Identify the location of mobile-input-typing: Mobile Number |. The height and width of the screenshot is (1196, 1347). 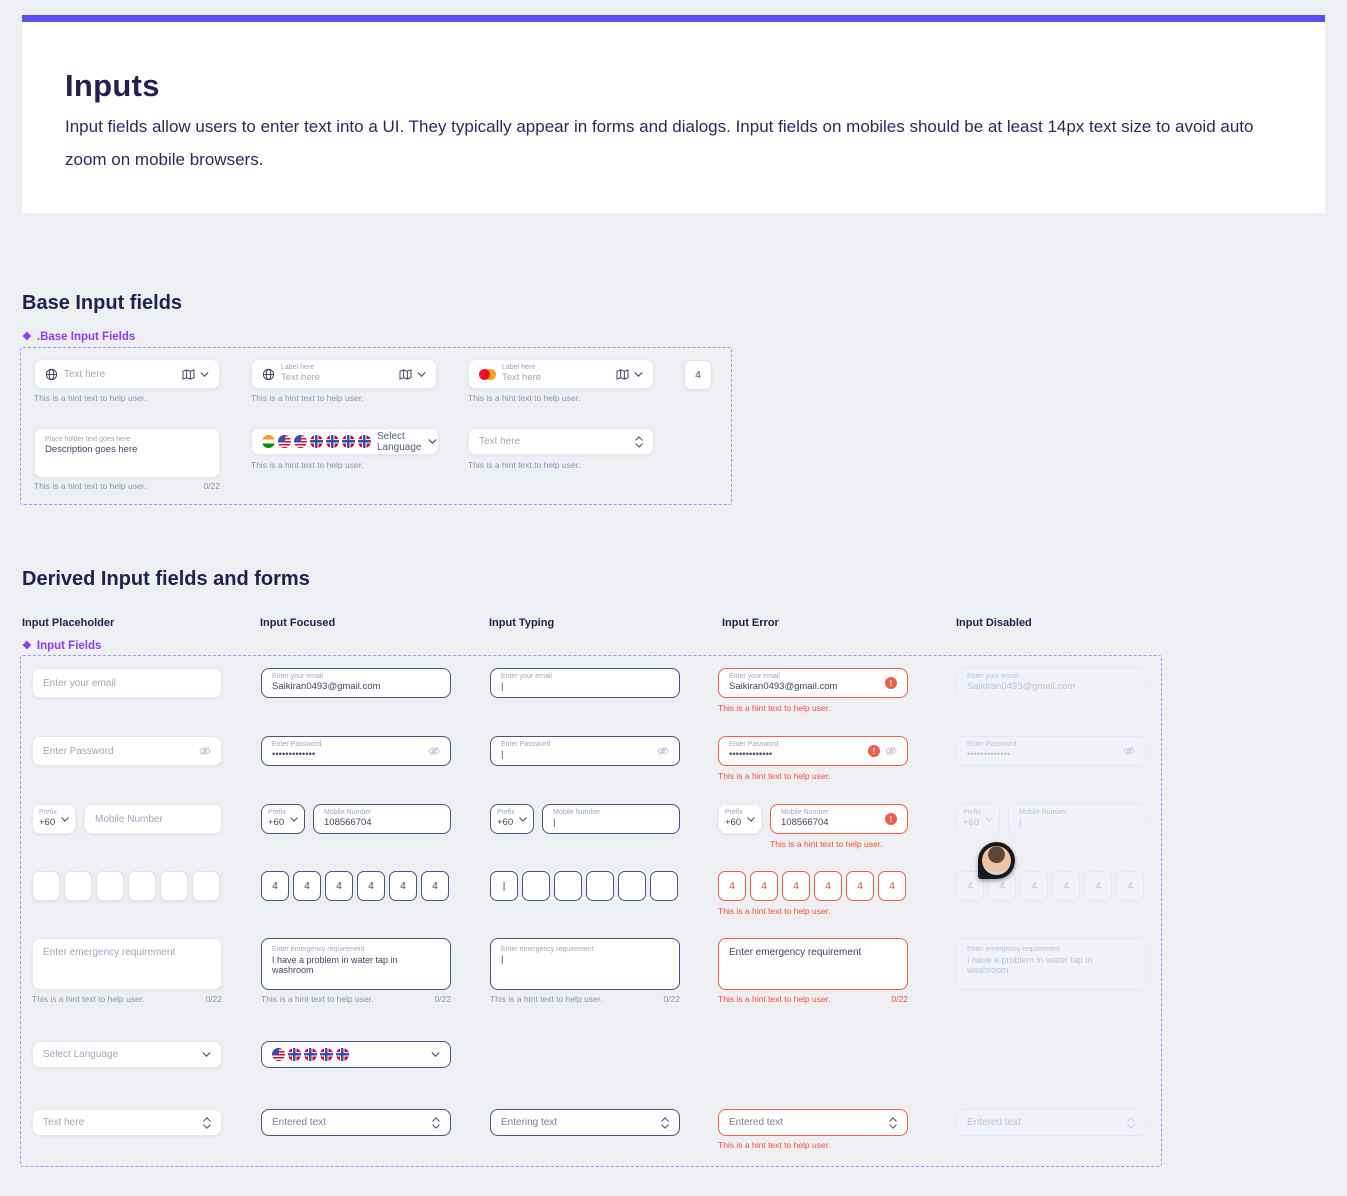
(611, 819).